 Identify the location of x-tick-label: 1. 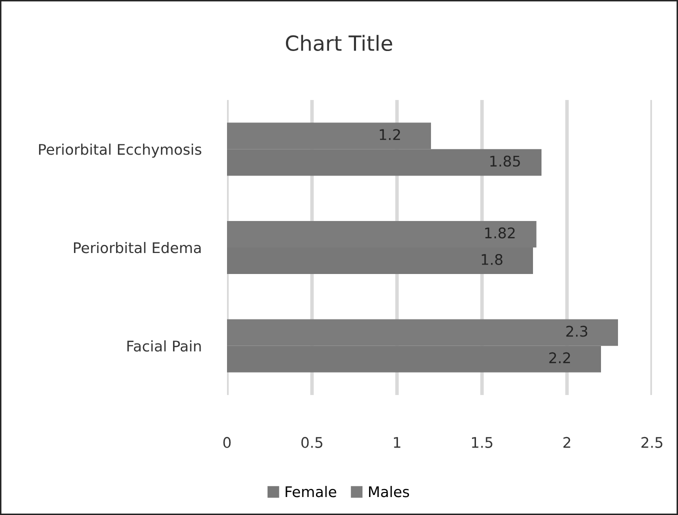
(397, 442).